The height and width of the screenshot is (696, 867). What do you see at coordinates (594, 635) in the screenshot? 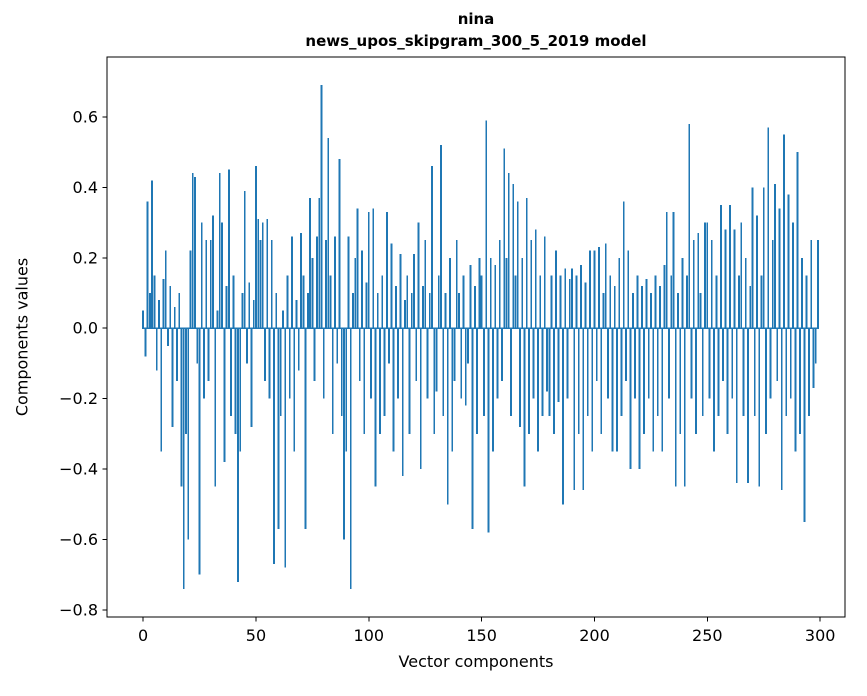
I see `x-tick-label: 200` at bounding box center [594, 635].